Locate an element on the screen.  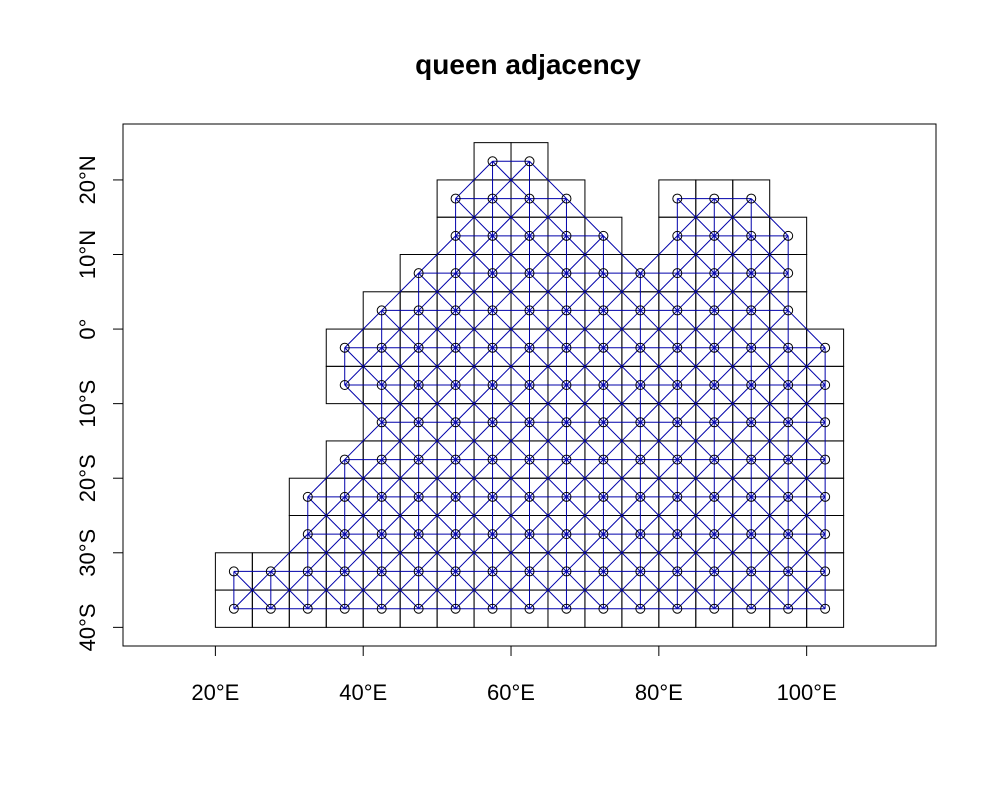
x-tick-label: 100°E is located at coordinates (807, 692).